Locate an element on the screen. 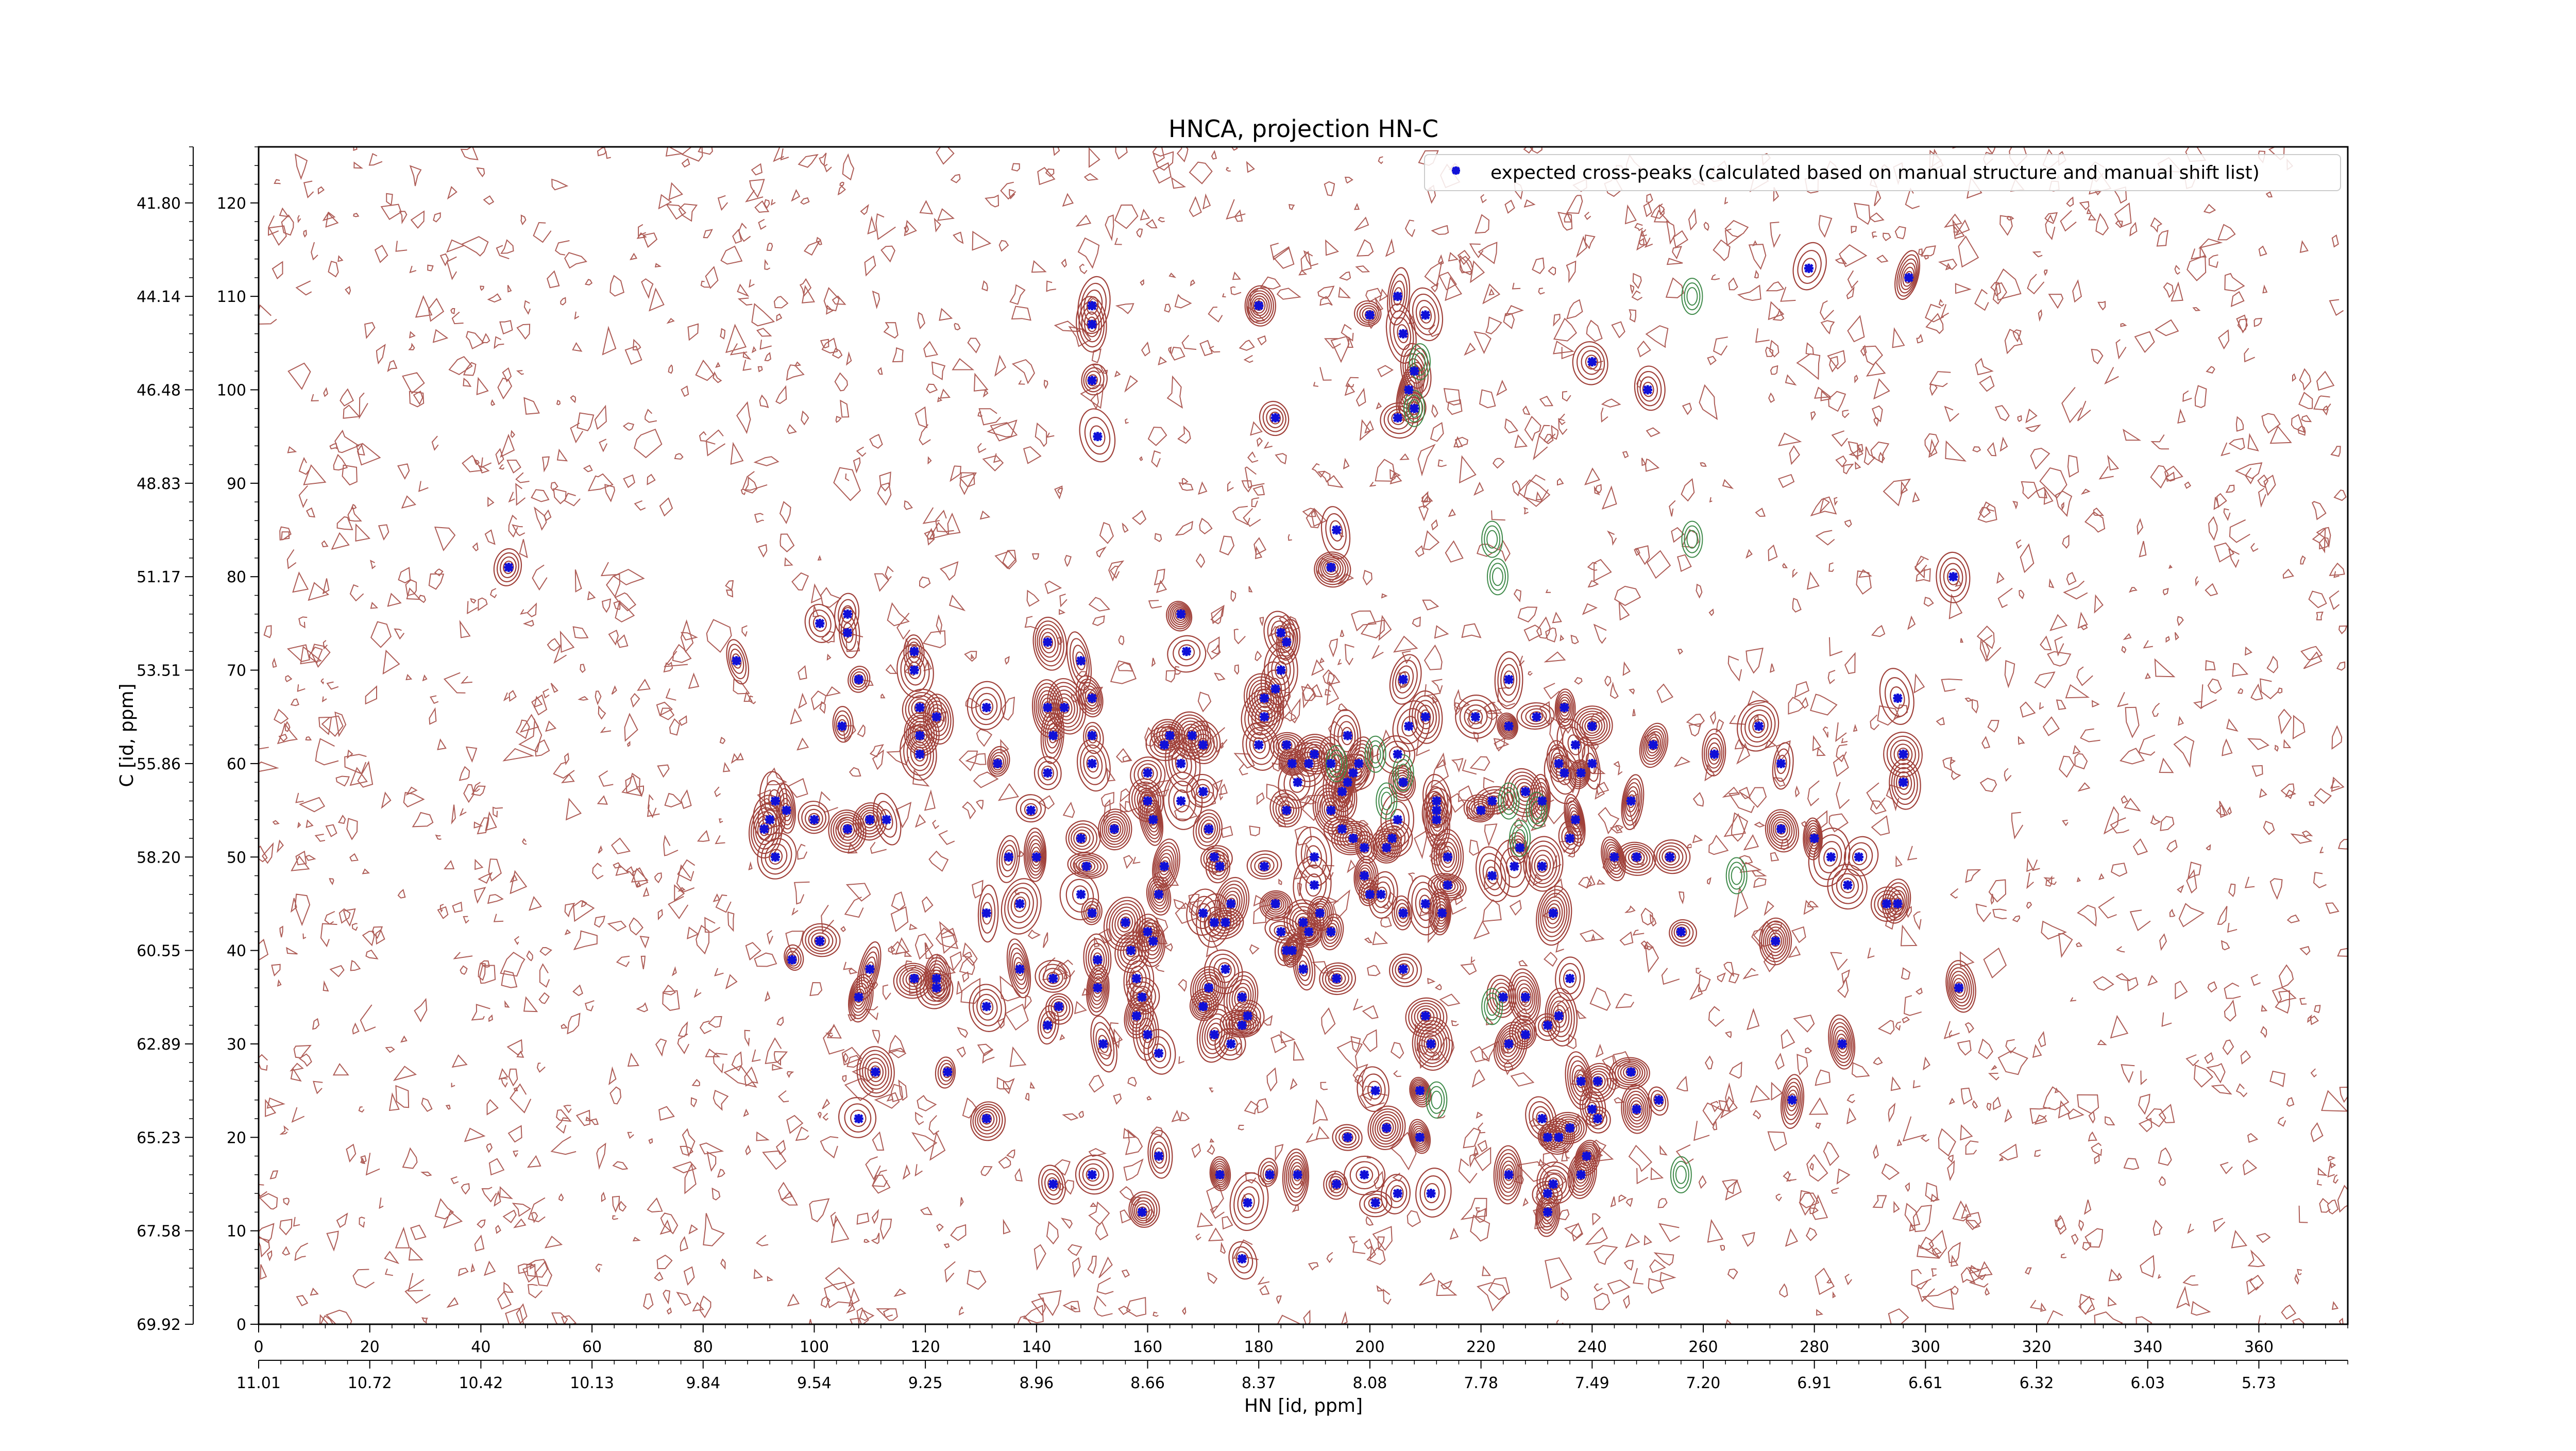 This screenshot has height=1451, width=2576. x-tick-label: 120 is located at coordinates (925, 1347).